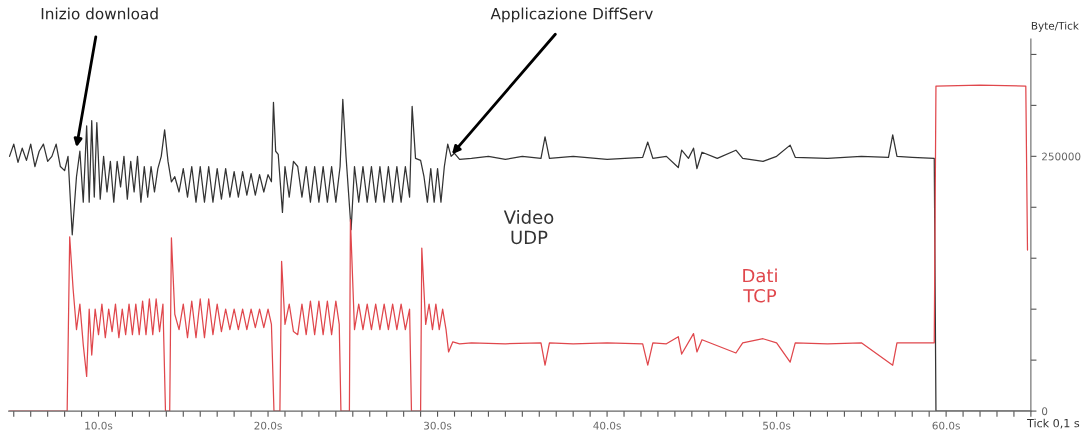 This screenshot has width=1084, height=435. What do you see at coordinates (760, 285) in the screenshot?
I see `text: Dati TCP` at bounding box center [760, 285].